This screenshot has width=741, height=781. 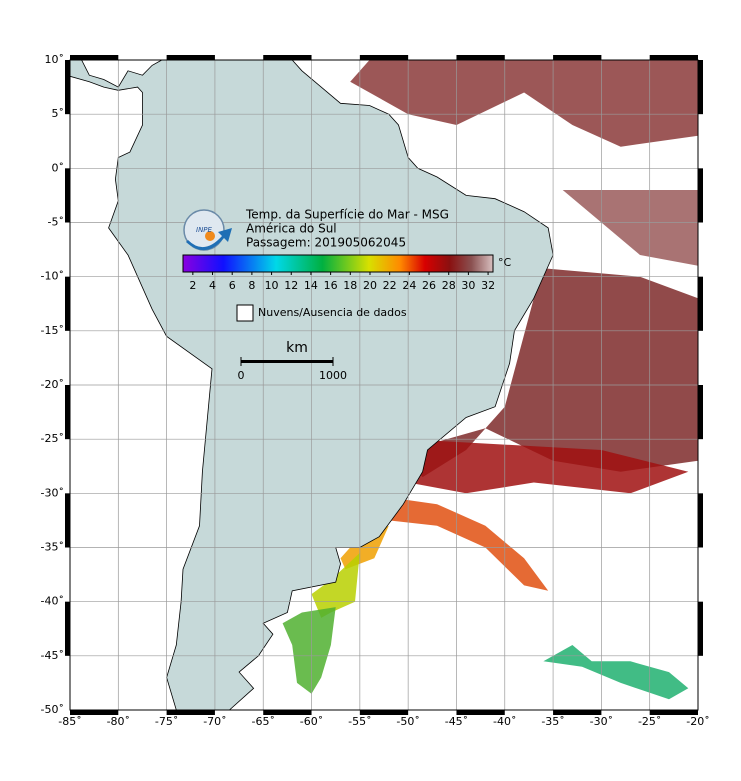 What do you see at coordinates (468, 285) in the screenshot?
I see `colorbar-tick-label: 30` at bounding box center [468, 285].